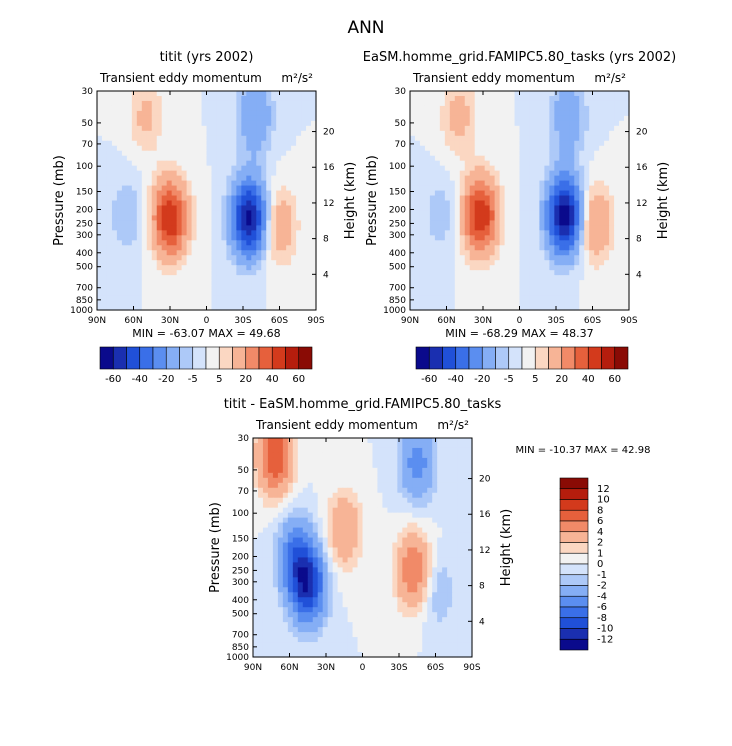  Describe the element at coordinates (298, 379) in the screenshot. I see `colorbar-label: 60` at that location.